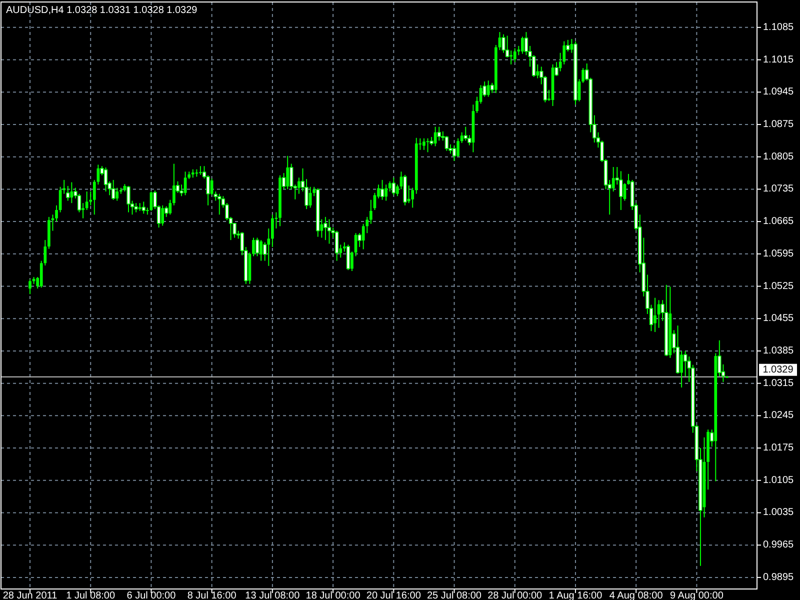 Image resolution: width=800 pixels, height=600 pixels. I want to click on x-tick-label: 6 Jul 00:00, so click(151, 595).